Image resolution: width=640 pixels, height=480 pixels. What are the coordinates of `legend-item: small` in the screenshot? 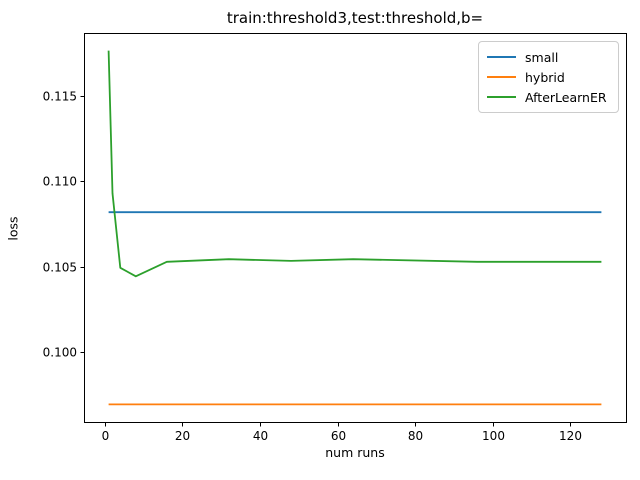 It's located at (548, 57).